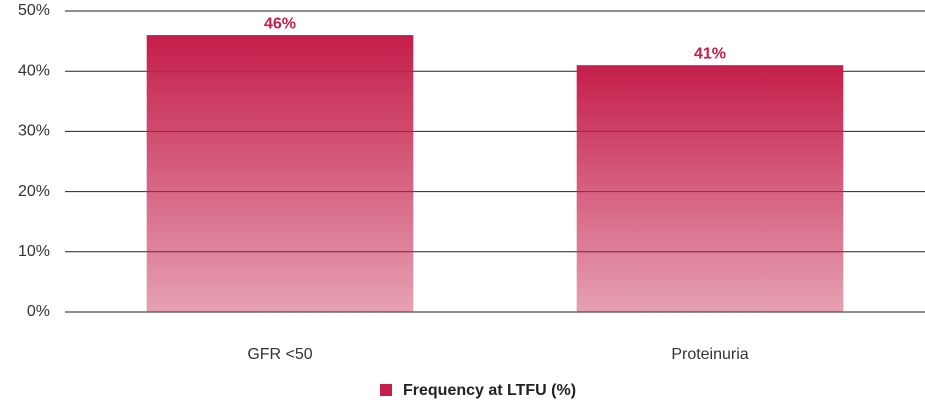 This screenshot has width=925, height=404. What do you see at coordinates (279, 354) in the screenshot?
I see `x-tick-label: GFR <50` at bounding box center [279, 354].